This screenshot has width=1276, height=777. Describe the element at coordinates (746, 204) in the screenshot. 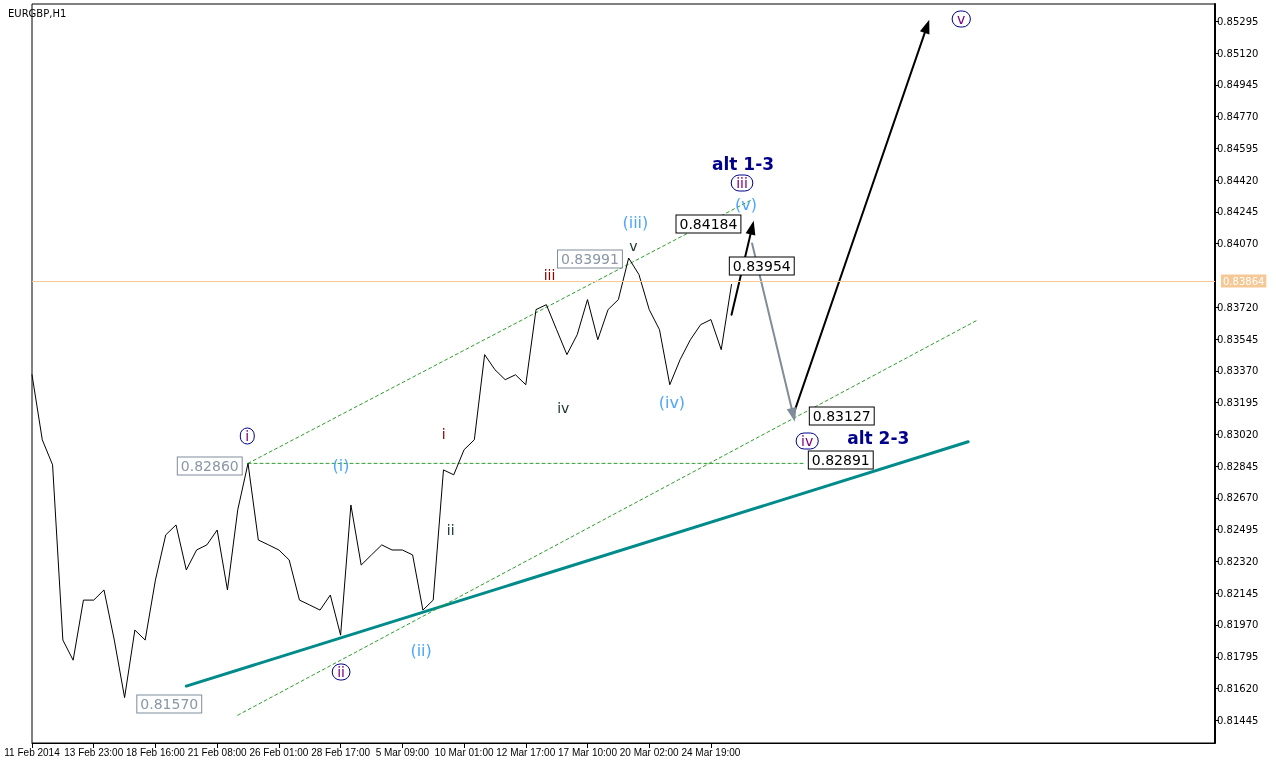

I see `annotation: (v)` at that location.